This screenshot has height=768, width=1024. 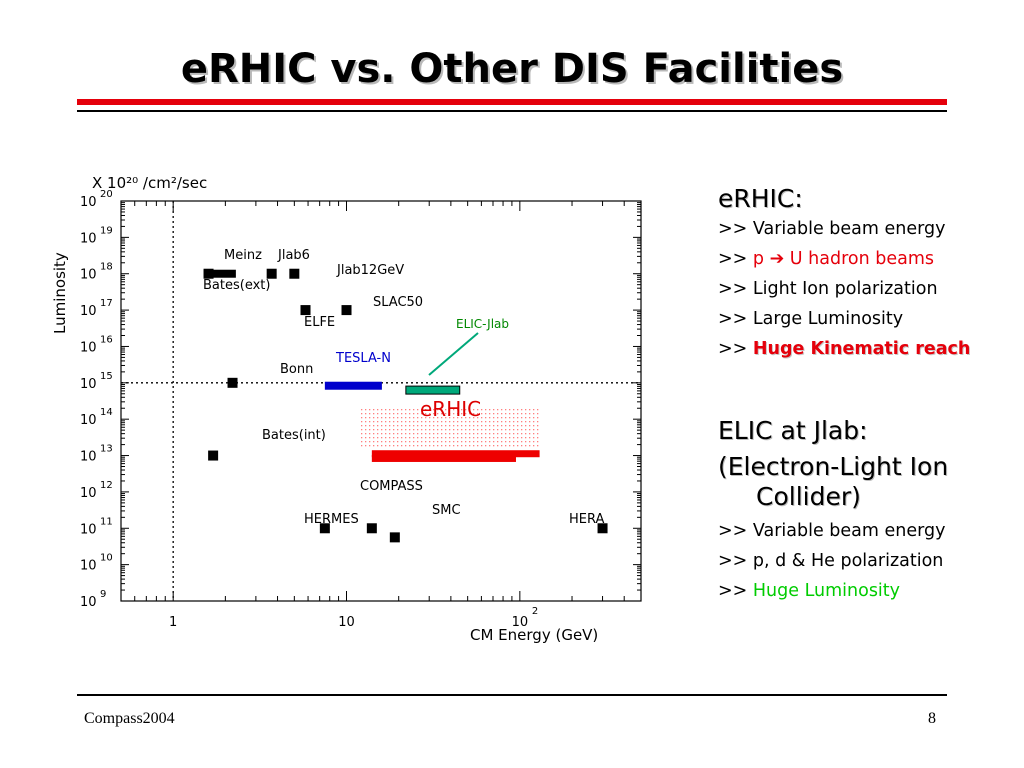 What do you see at coordinates (512, 102) in the screenshot?
I see `title-rule-red` at bounding box center [512, 102].